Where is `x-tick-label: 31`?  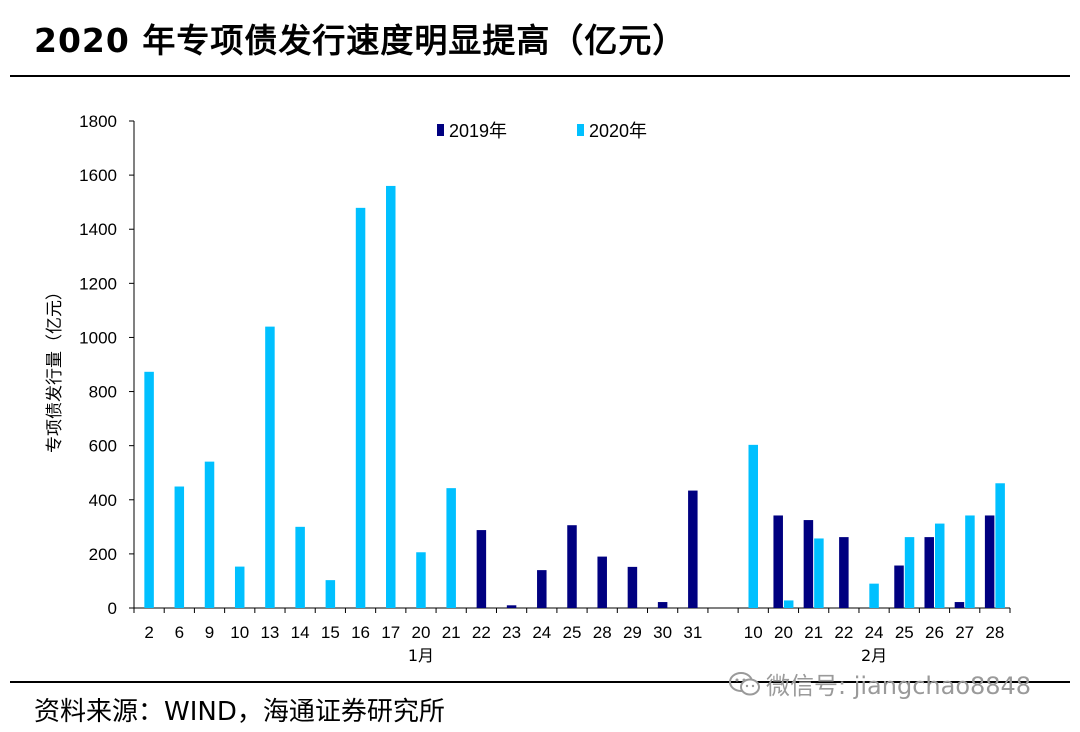
x-tick-label: 31 is located at coordinates (692, 632).